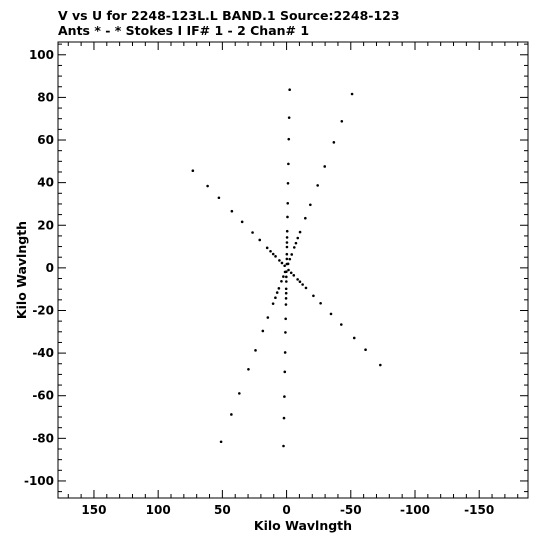  I want to click on y-tick-label: 80, so click(45, 97).